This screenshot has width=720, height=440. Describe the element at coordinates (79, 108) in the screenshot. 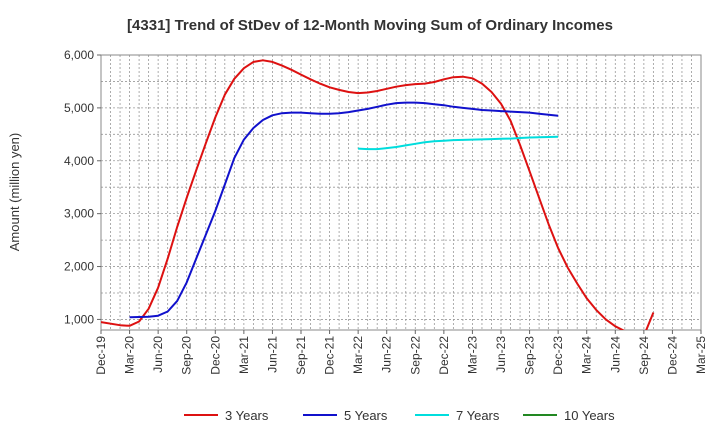

I see `y-tick-label: 5,000` at that location.